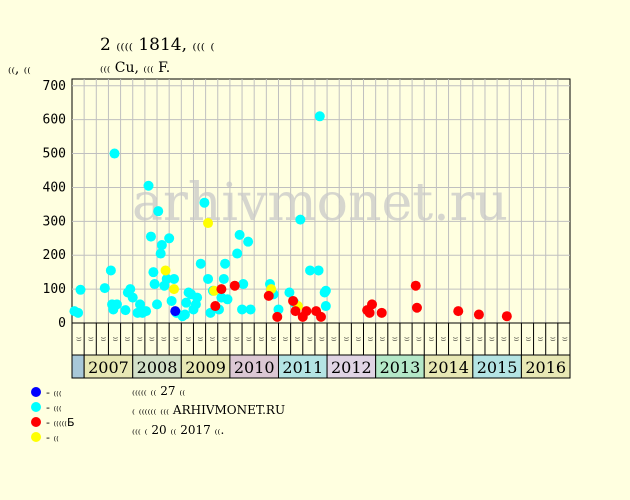 The height and width of the screenshot is (500, 630). I want to click on legend: - ₍₍₍ - ₍₍₍ - ₍₍₍₍₍Б - ₍₍, so click(53, 415).